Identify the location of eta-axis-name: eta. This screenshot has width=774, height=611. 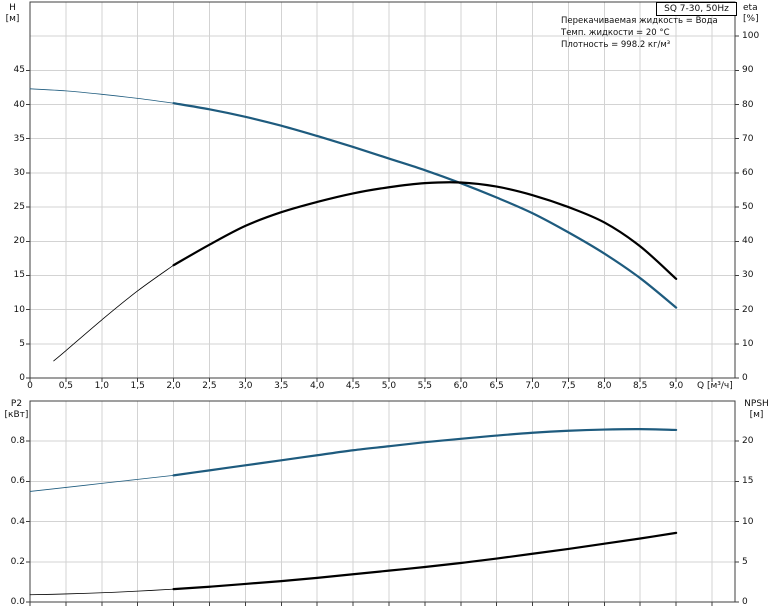
(750, 8).